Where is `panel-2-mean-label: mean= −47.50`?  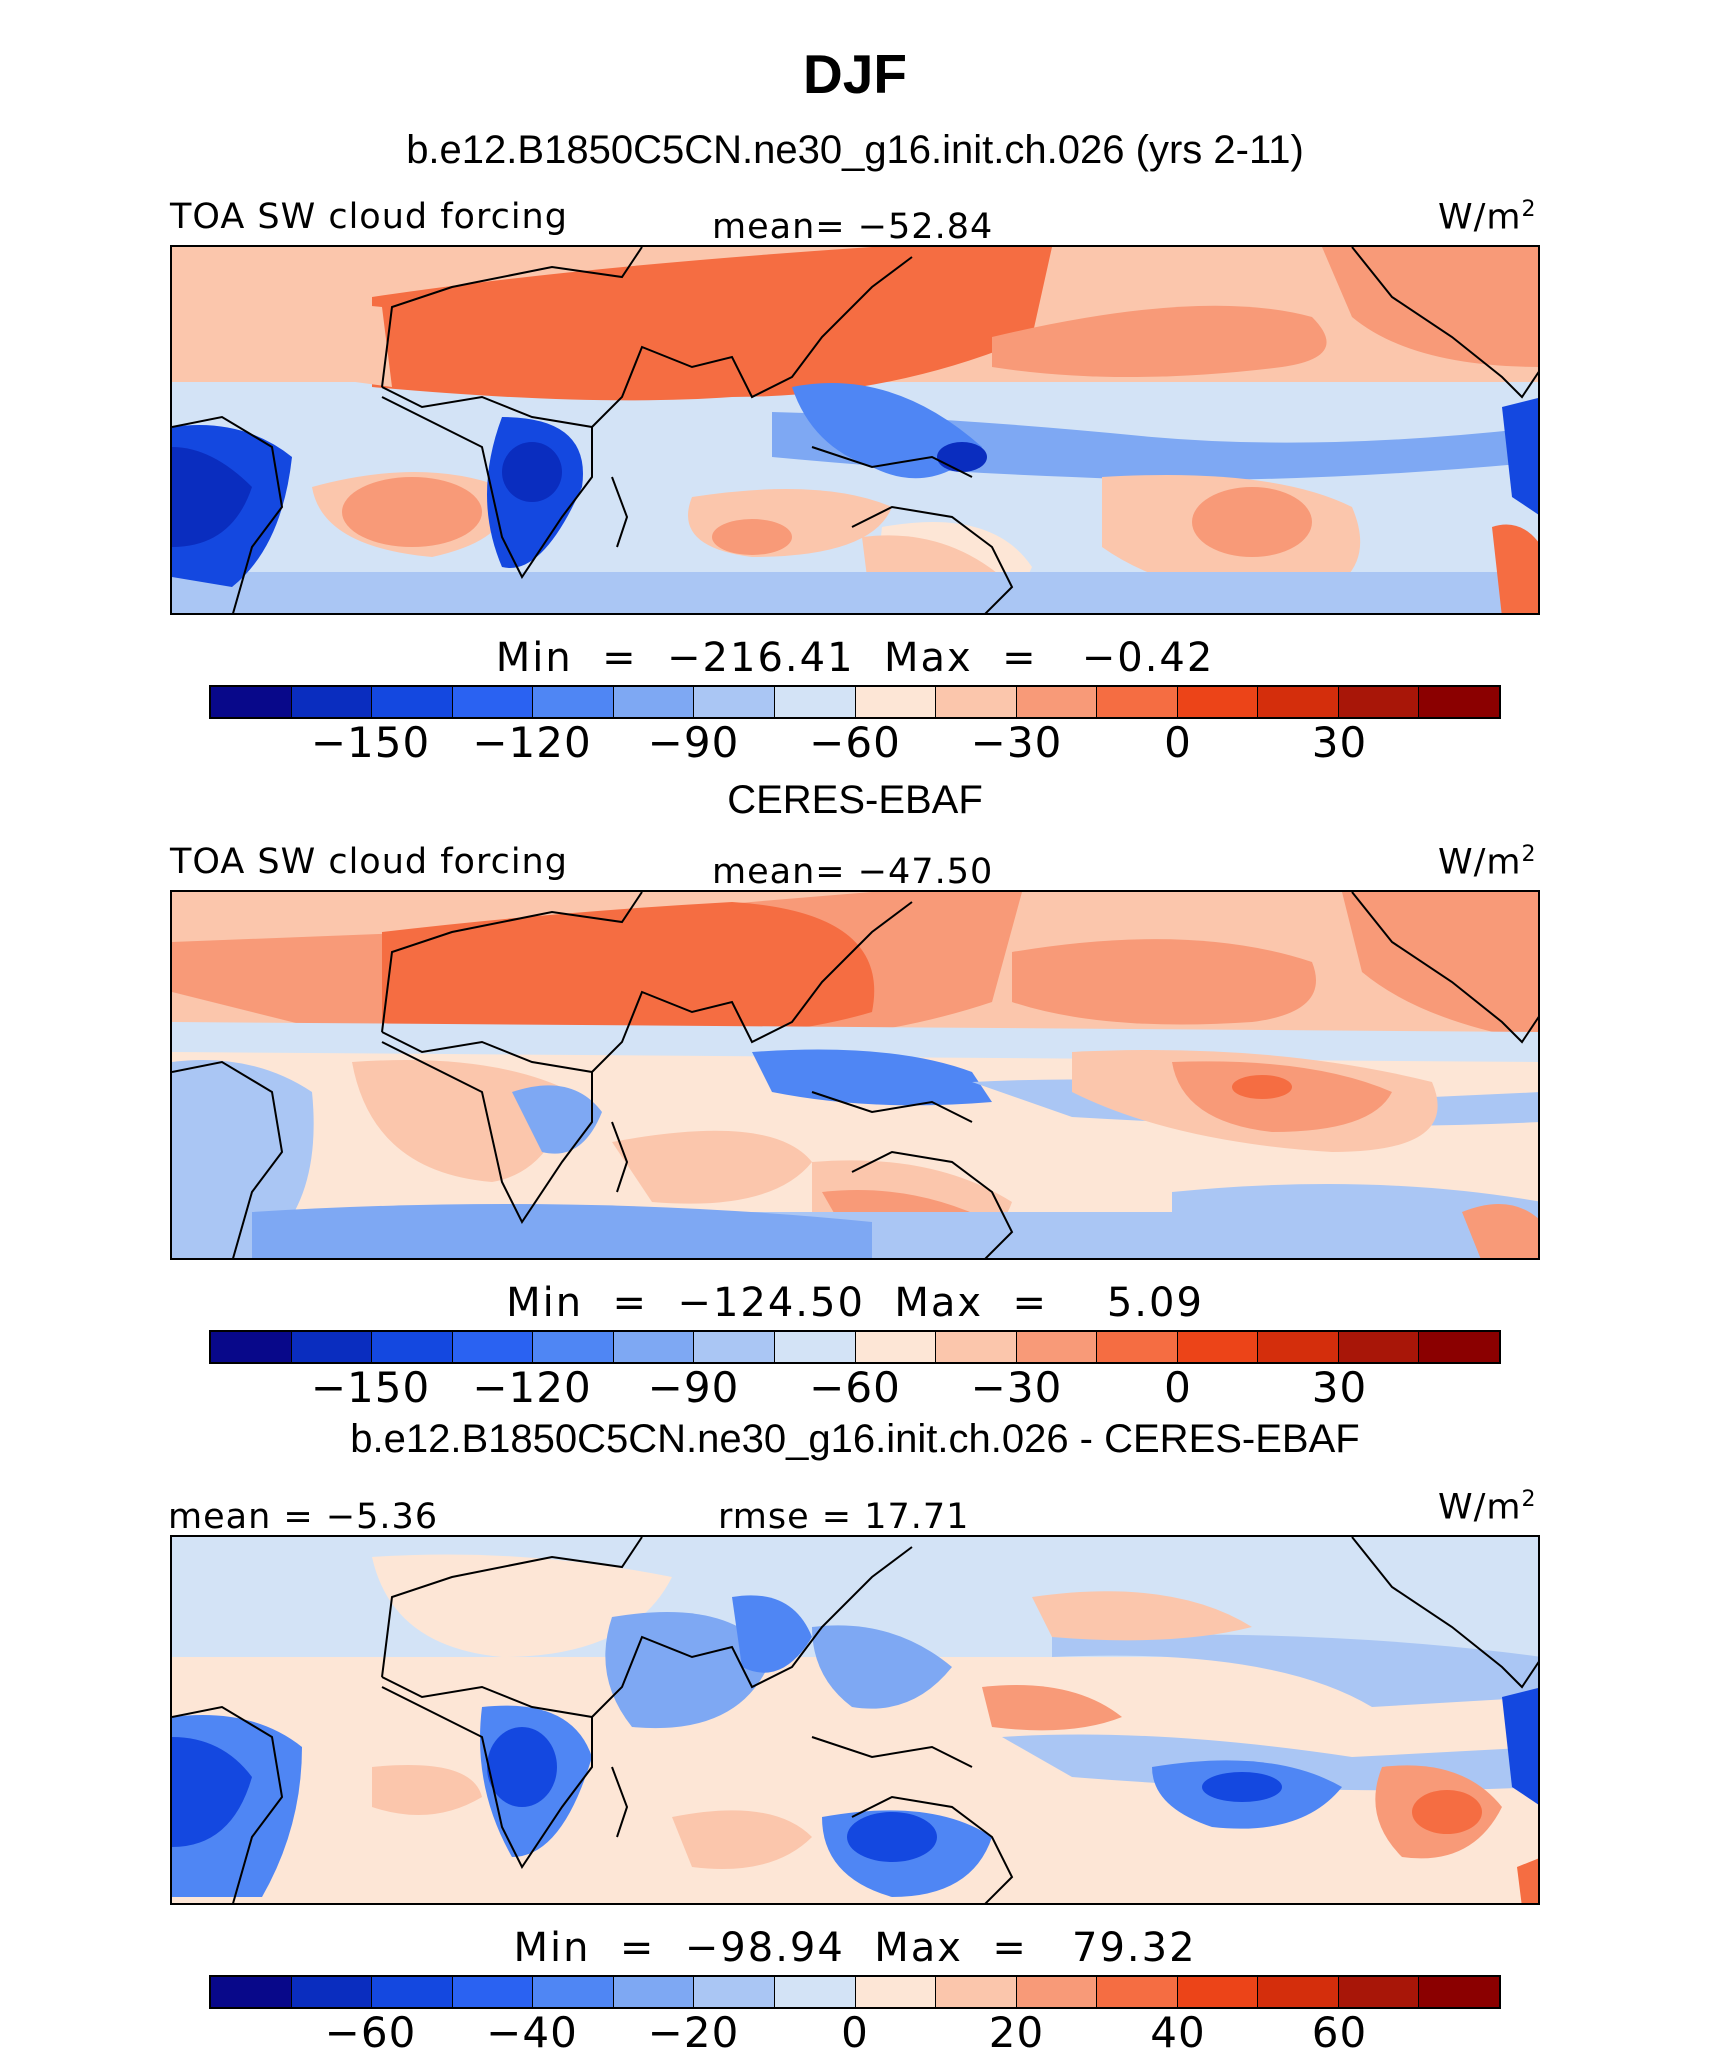 panel-2-mean-label: mean= −47.50 is located at coordinates (853, 872).